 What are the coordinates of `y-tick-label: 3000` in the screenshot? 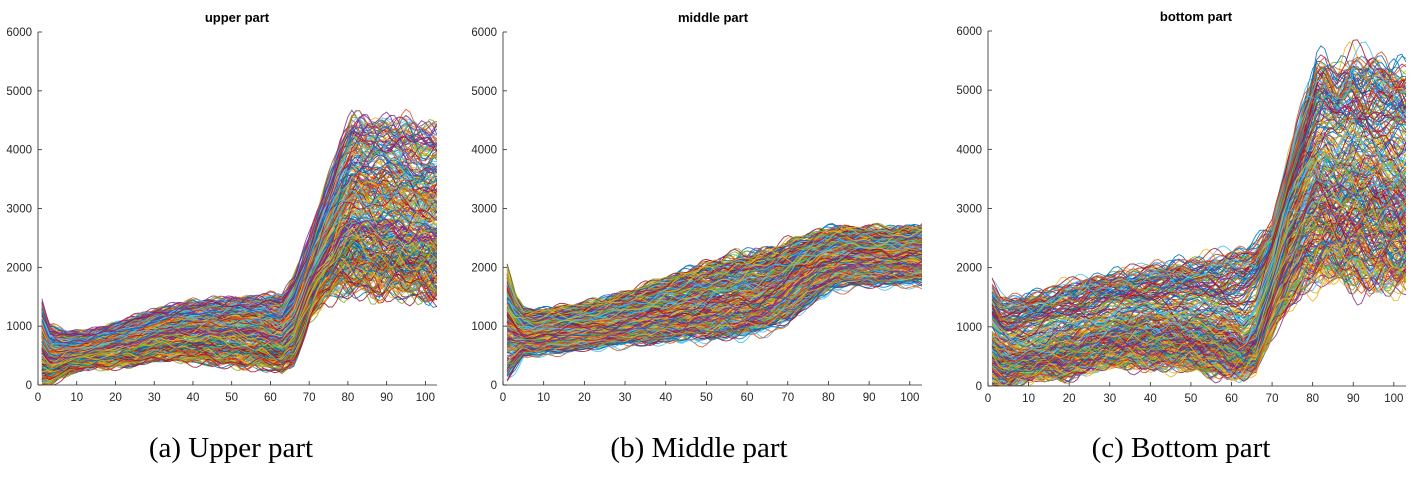 It's located at (19, 210).